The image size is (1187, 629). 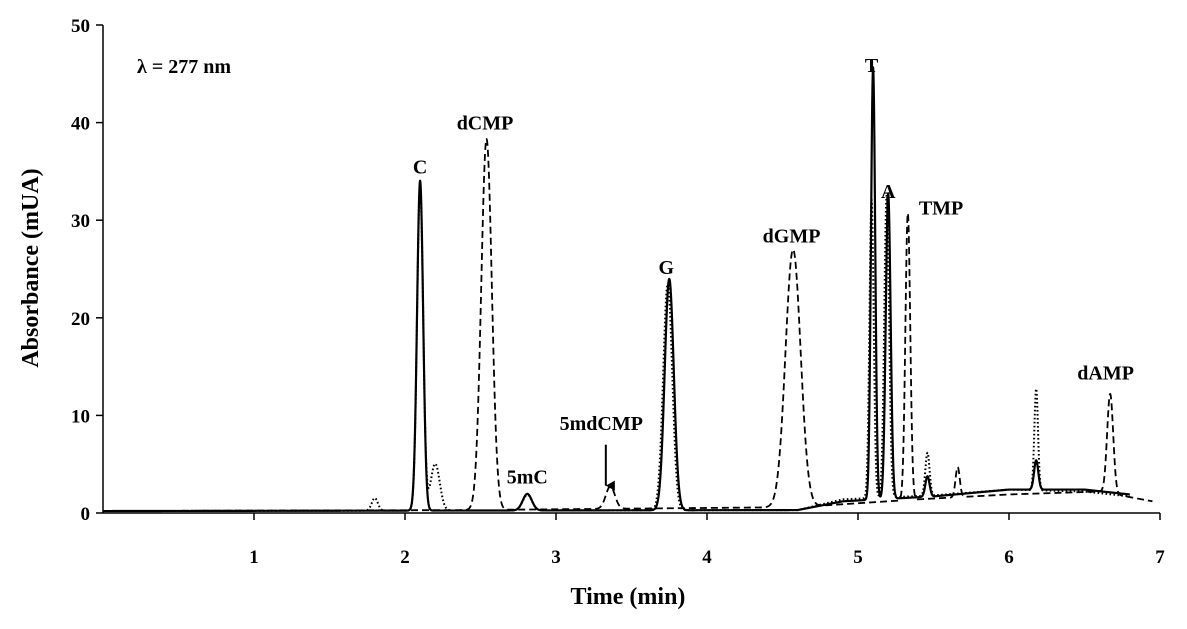 I want to click on peak-label-5mc: 5mC, so click(x=527, y=478).